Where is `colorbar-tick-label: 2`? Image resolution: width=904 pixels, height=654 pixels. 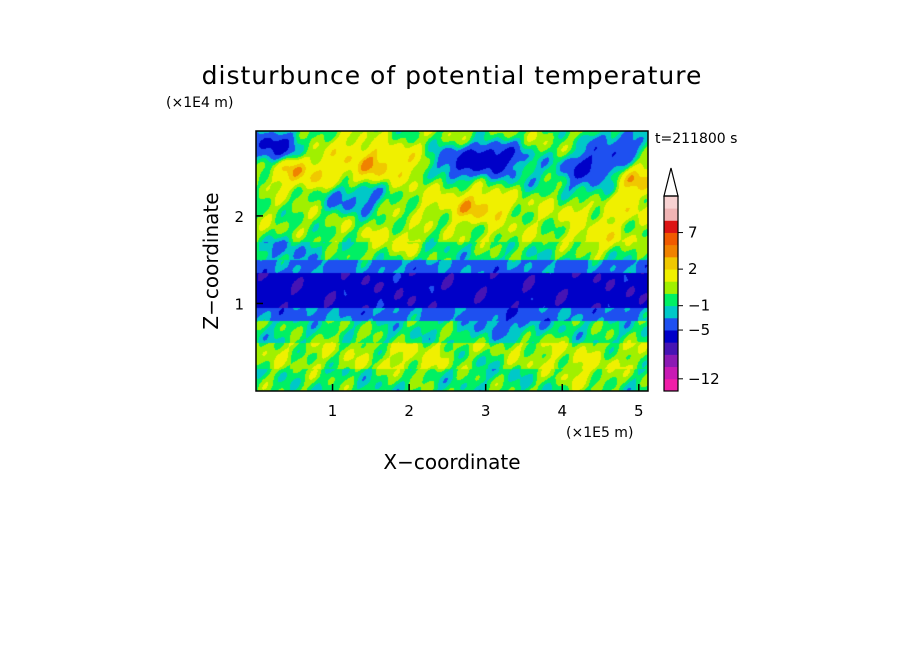
colorbar-tick-label: 2 is located at coordinates (693, 269).